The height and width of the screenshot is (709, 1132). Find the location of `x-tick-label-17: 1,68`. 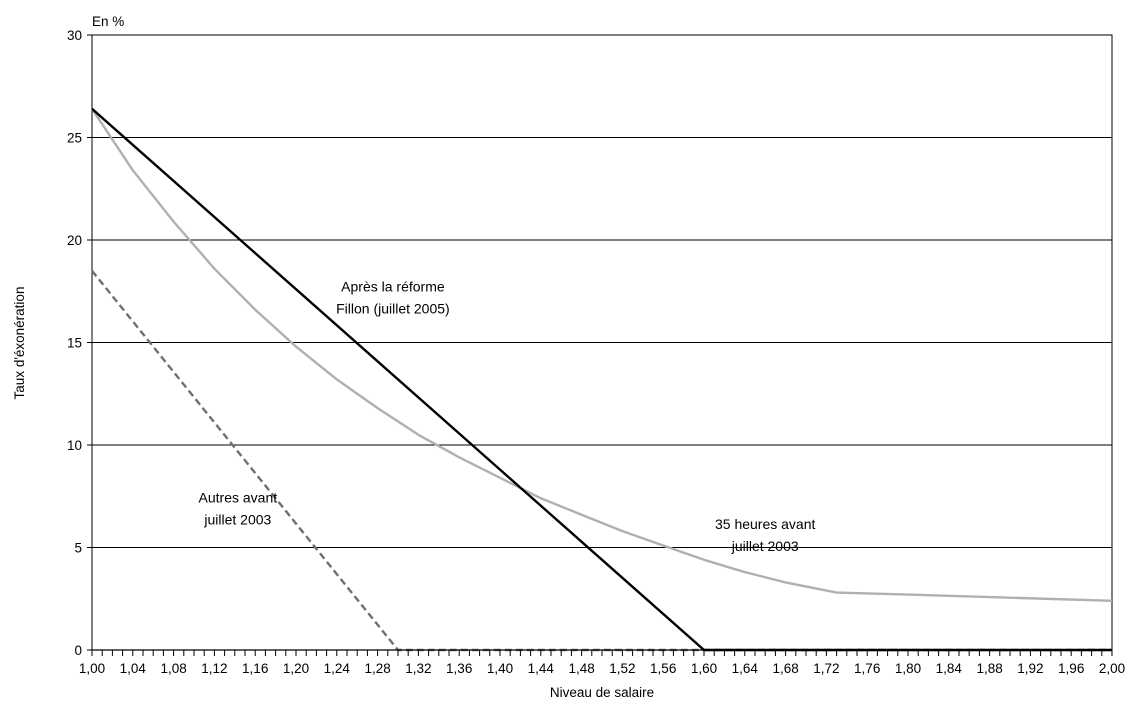

x-tick-label-17: 1,68 is located at coordinates (785, 668).